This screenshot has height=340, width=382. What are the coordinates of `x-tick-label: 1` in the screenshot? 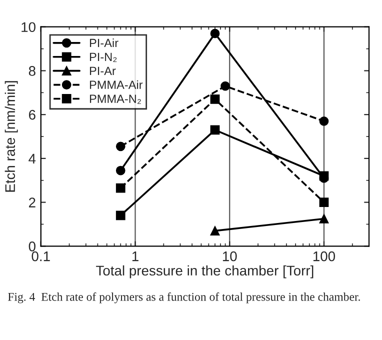 It's located at (135, 257).